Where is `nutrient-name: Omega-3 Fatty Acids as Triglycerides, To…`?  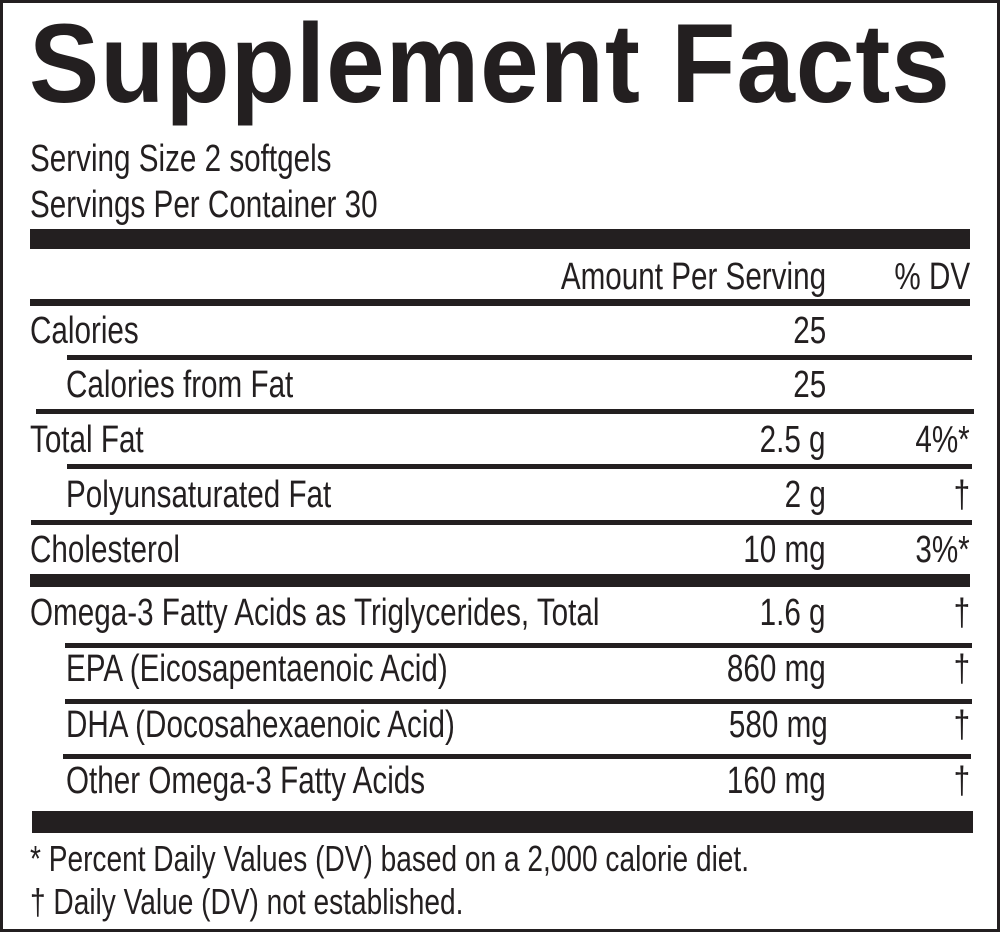
nutrient-name: Omega-3 Fatty Acids as Triglycerides, To… is located at coordinates (315, 613).